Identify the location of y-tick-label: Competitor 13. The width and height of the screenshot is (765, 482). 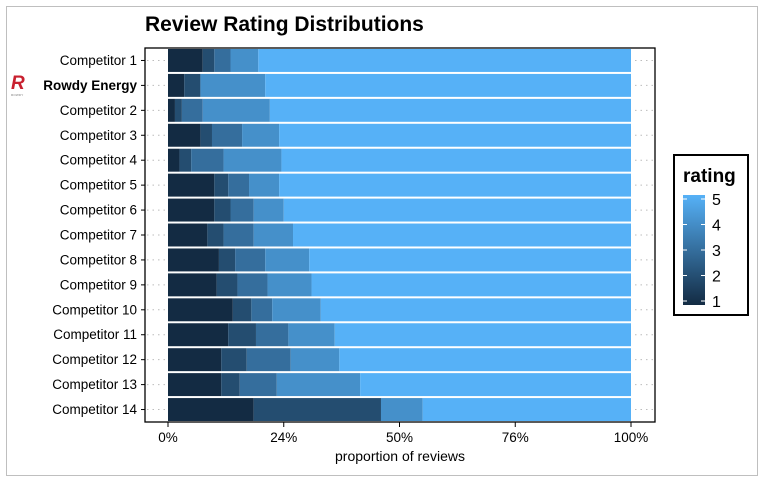
(94, 384).